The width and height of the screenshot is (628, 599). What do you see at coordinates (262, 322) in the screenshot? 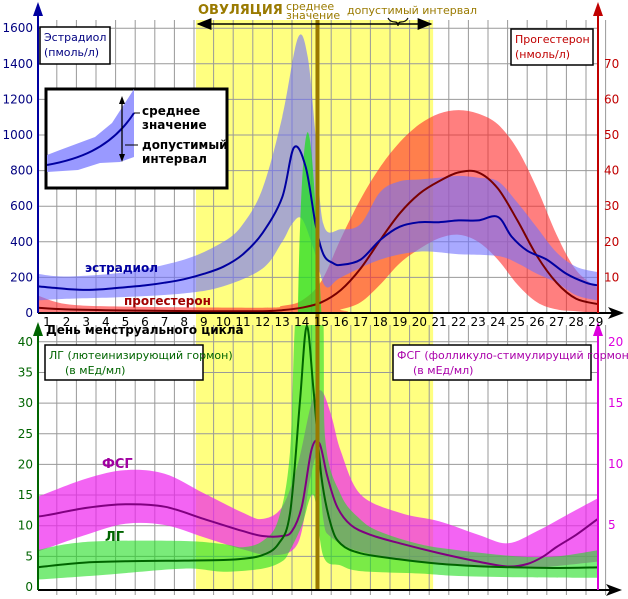
I see `day-tick-label: 12` at bounding box center [262, 322].